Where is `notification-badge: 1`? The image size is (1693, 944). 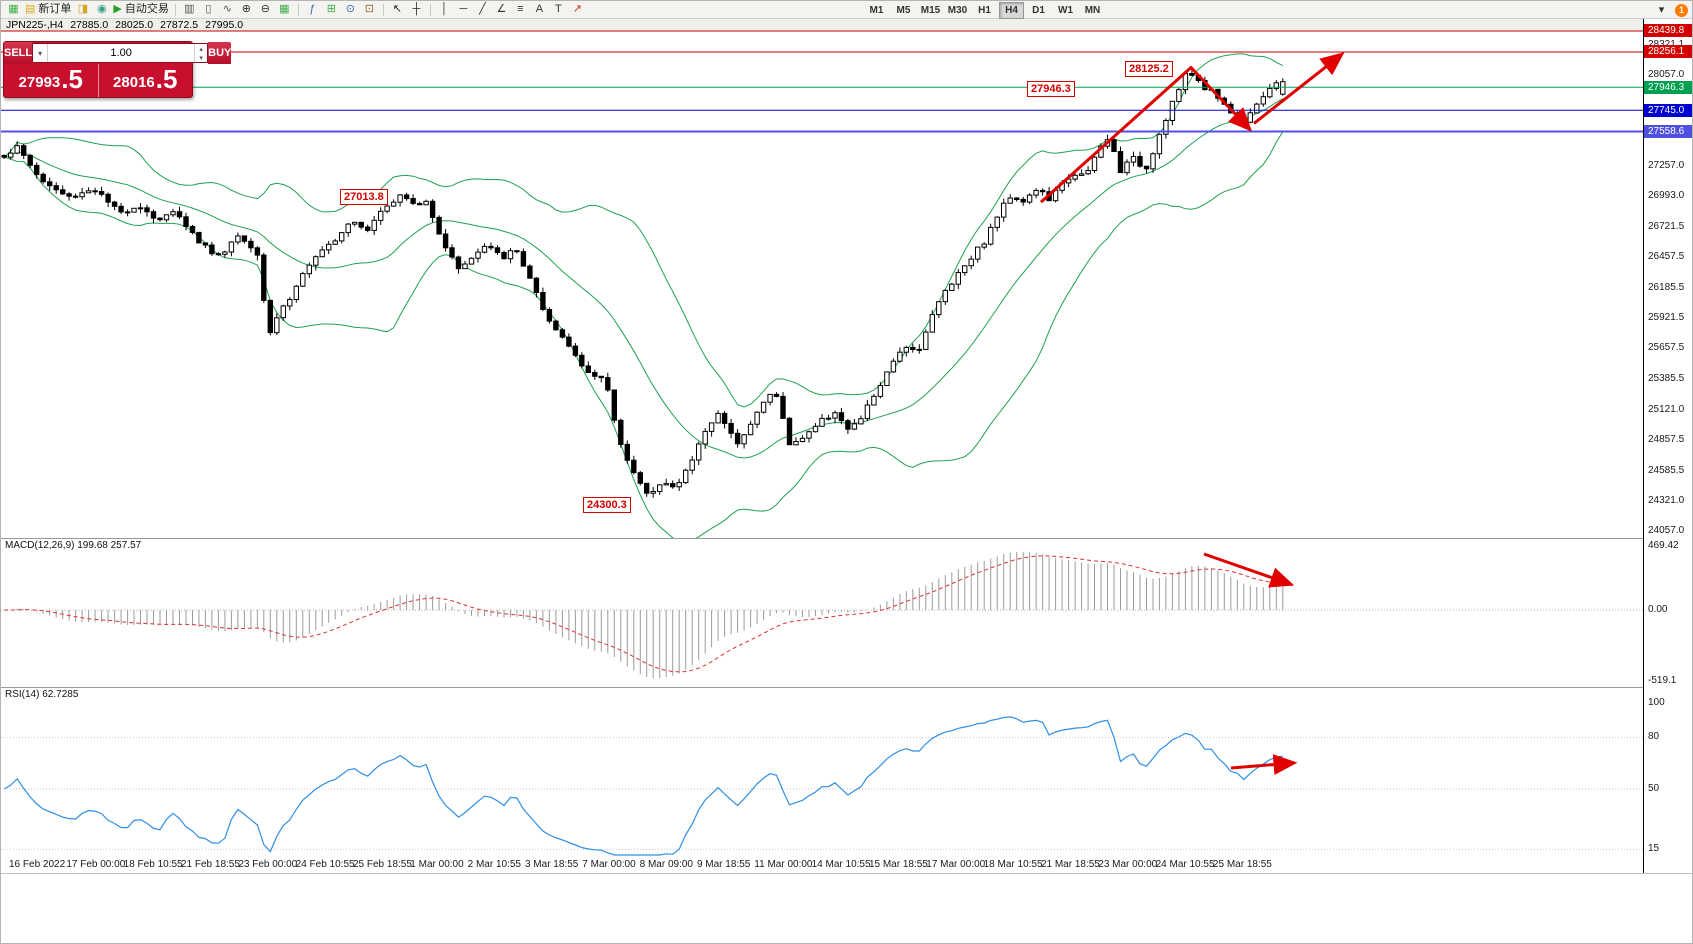 notification-badge: 1 is located at coordinates (1681, 10).